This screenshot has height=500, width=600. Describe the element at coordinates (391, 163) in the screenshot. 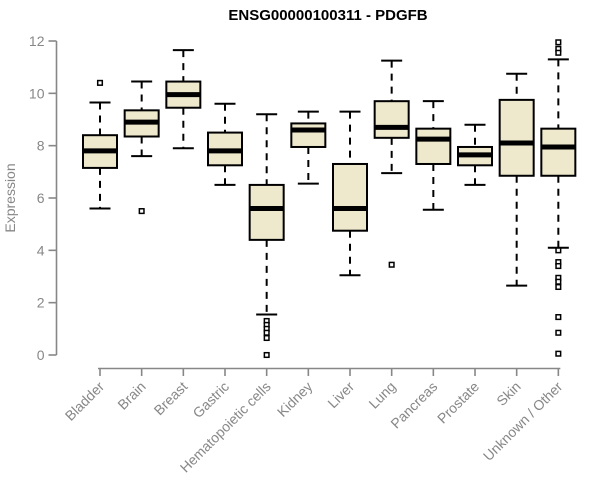

I see `box-lung` at that location.